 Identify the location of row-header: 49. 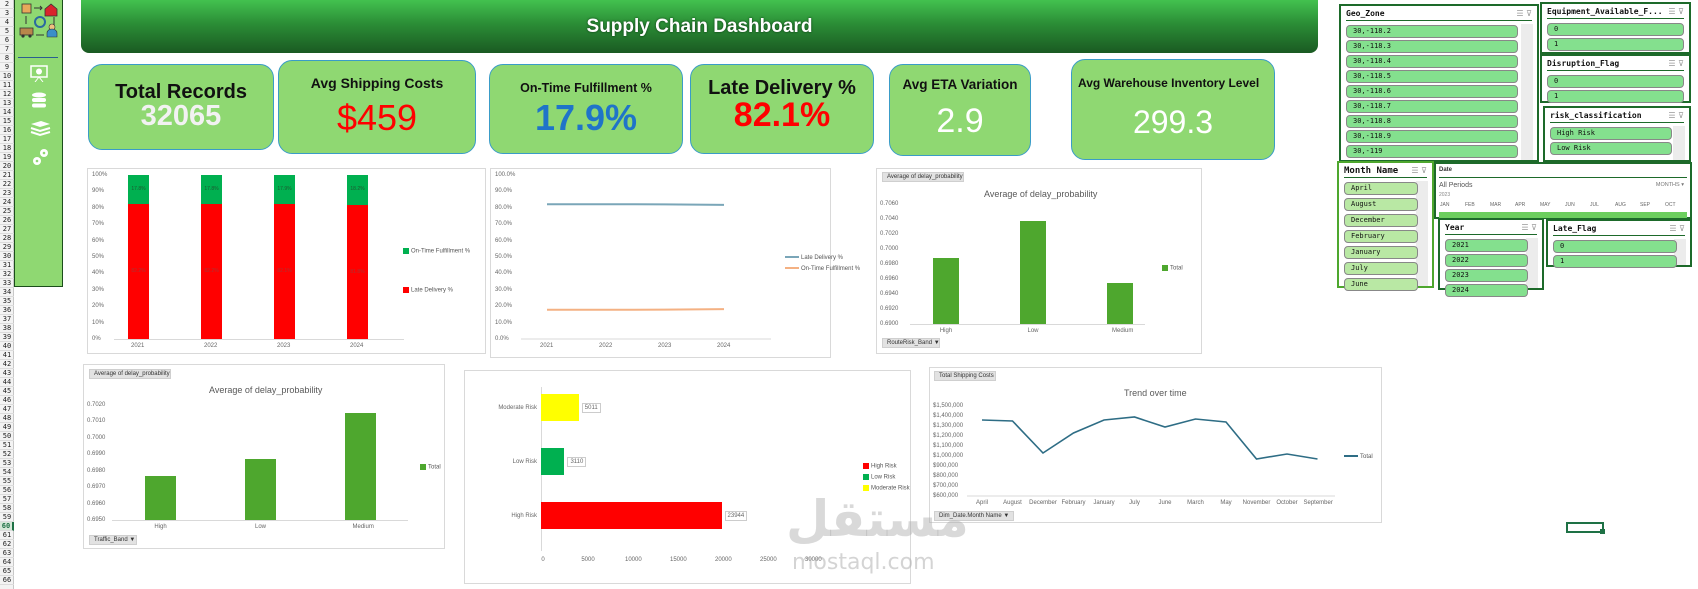
(7, 427).